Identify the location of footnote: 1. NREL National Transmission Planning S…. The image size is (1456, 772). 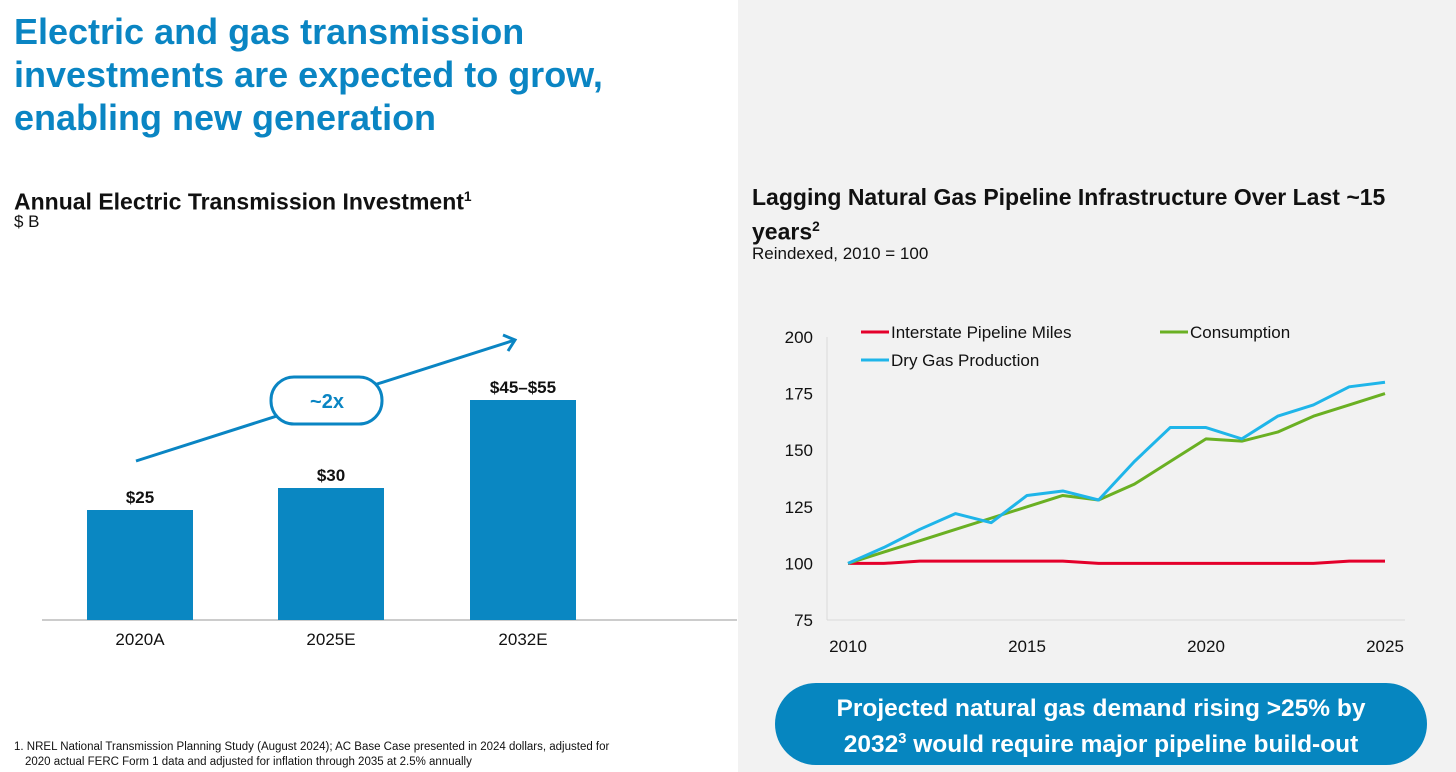
(374, 755).